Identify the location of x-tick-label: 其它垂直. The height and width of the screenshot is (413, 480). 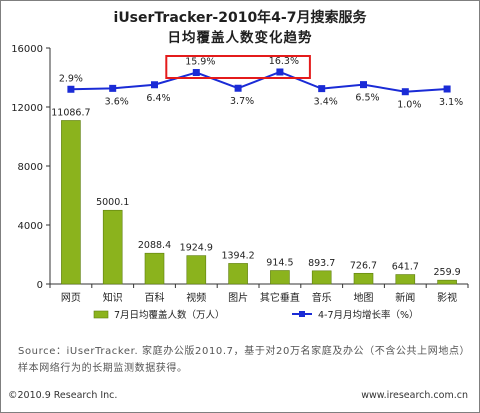
(280, 297).